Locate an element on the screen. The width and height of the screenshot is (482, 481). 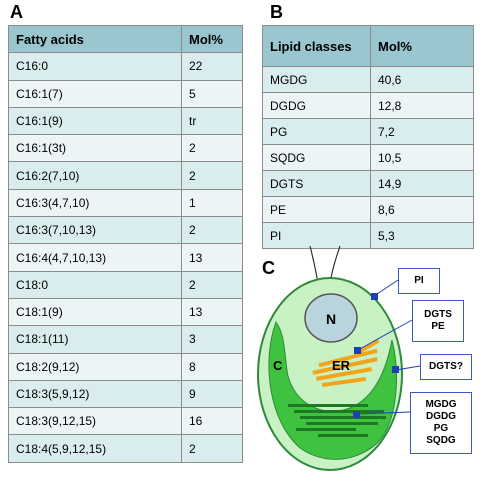
mol-percent-value: 5 is located at coordinates (212, 93).